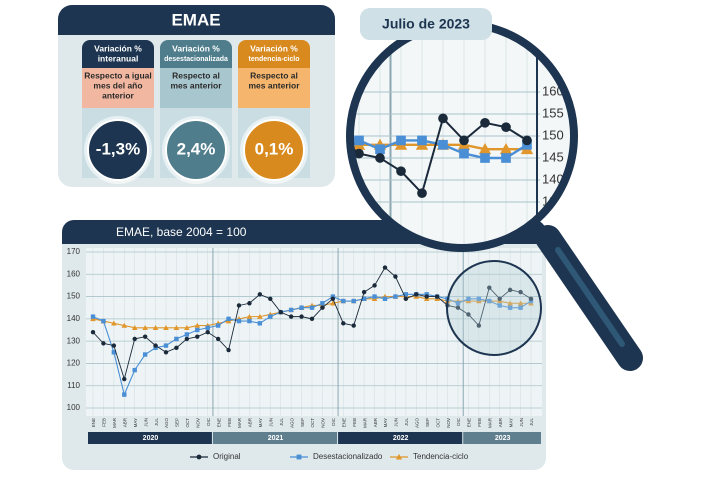  What do you see at coordinates (553, 112) in the screenshot?
I see `zoom-tick-label: 155` at bounding box center [553, 112].